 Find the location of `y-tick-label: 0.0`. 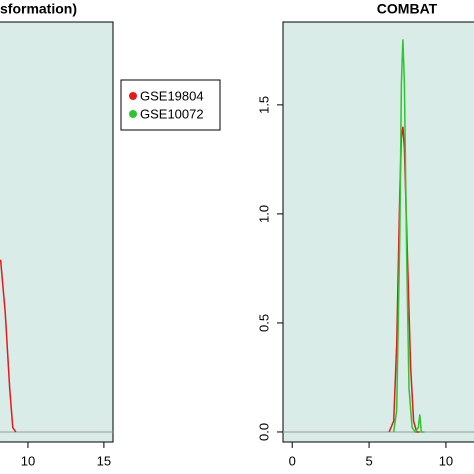

y-tick-label: 0.0 is located at coordinates (263, 432).